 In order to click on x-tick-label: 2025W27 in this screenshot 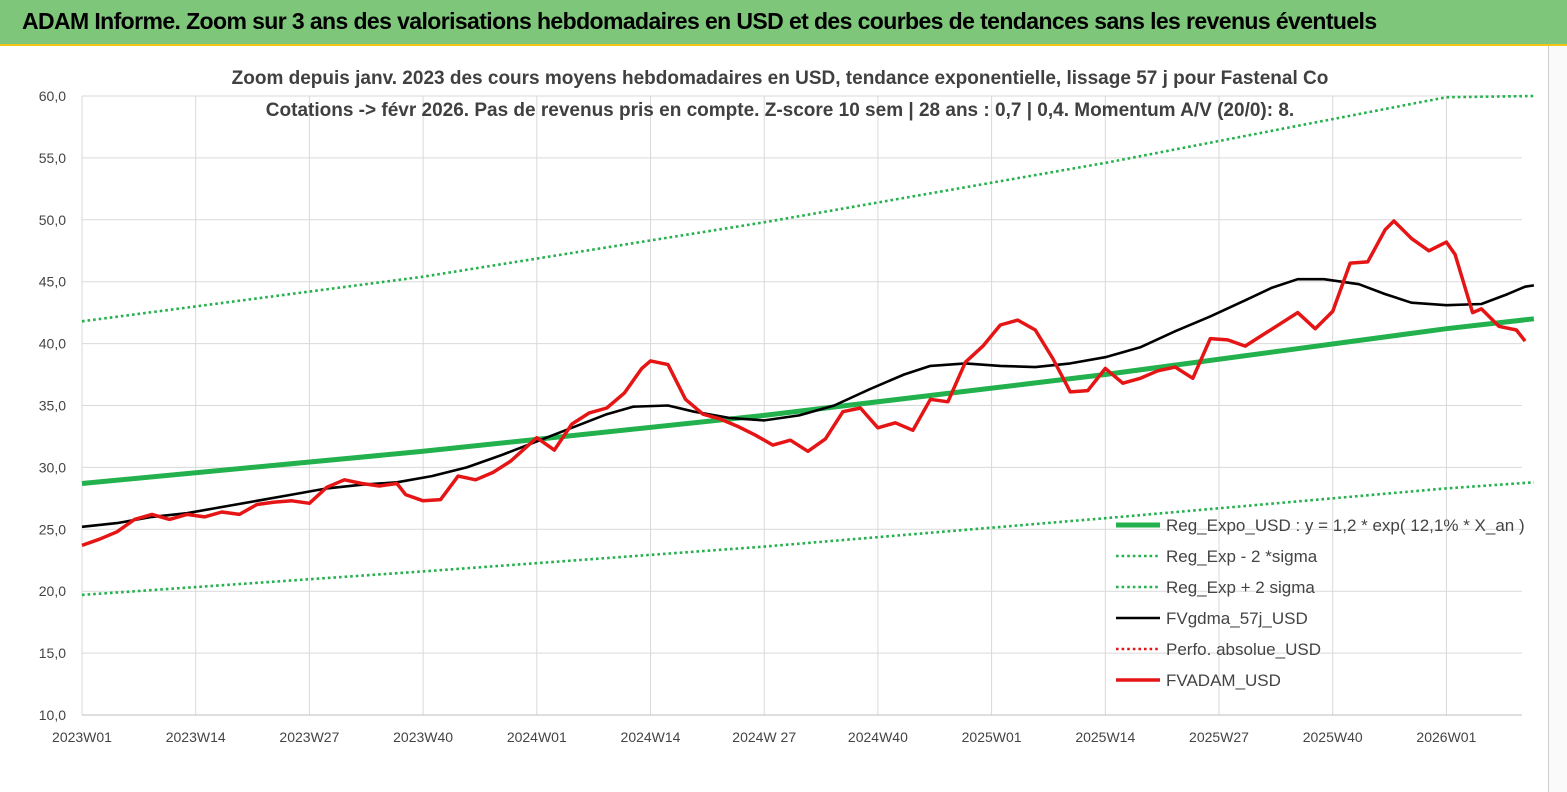, I will do `click(1219, 737)`.